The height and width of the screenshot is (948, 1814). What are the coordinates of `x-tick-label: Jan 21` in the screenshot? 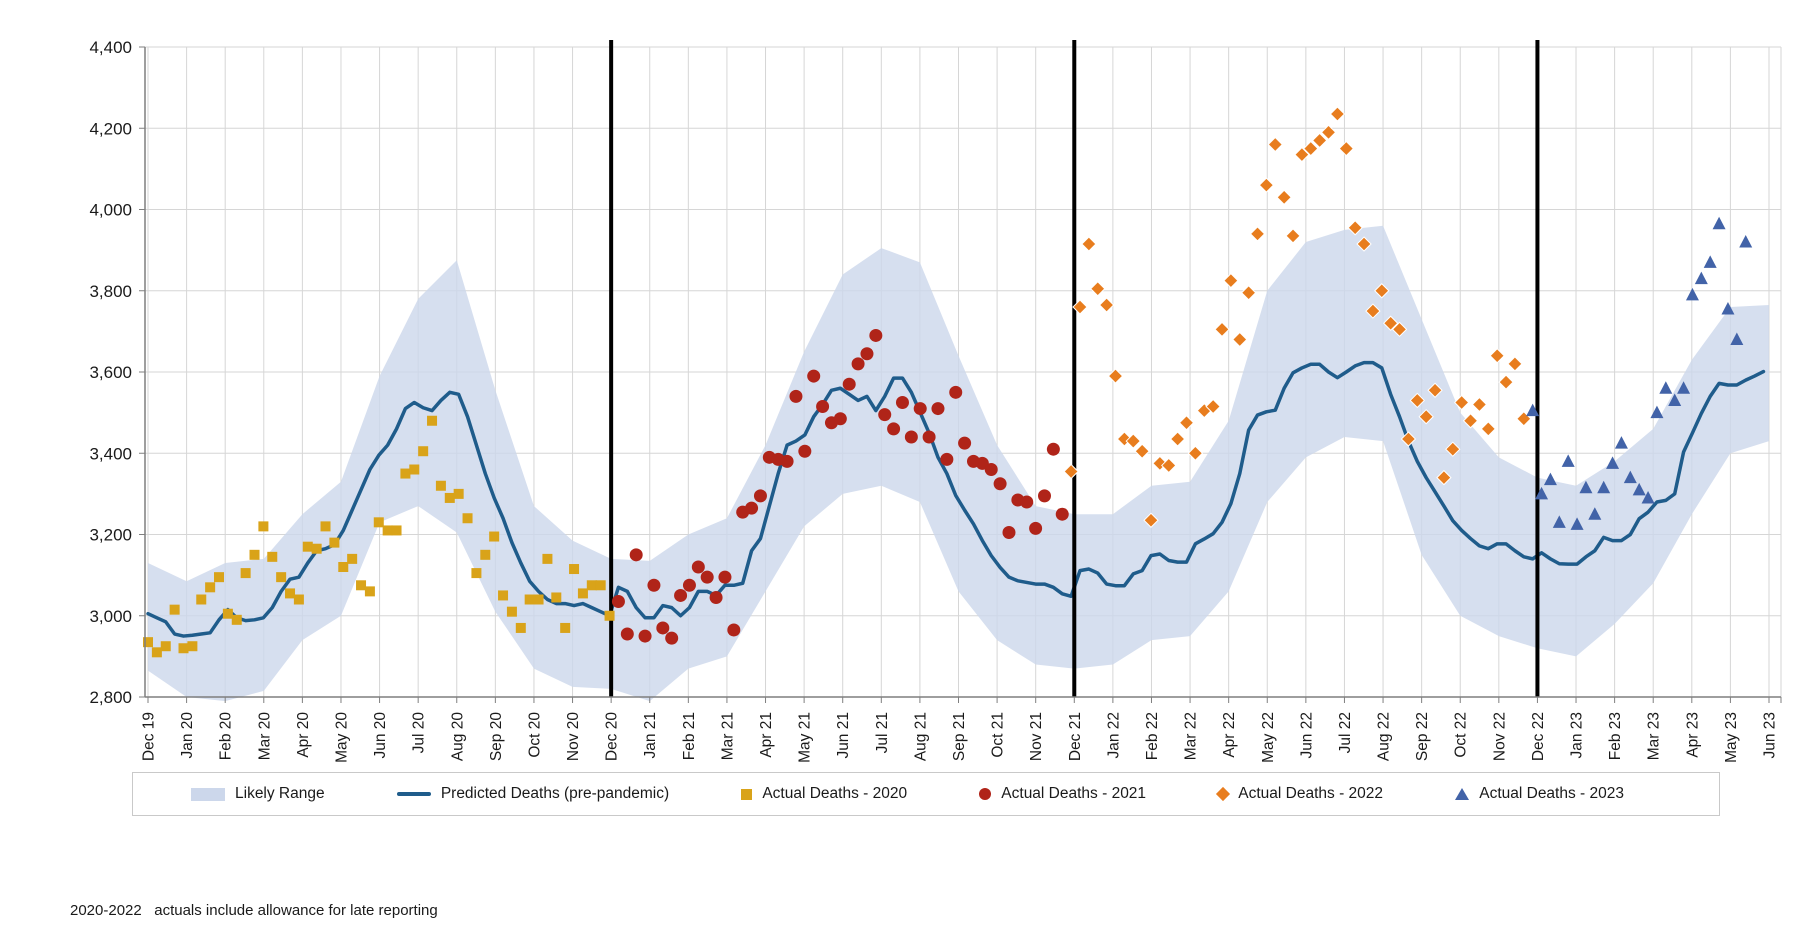 It's located at (650, 735).